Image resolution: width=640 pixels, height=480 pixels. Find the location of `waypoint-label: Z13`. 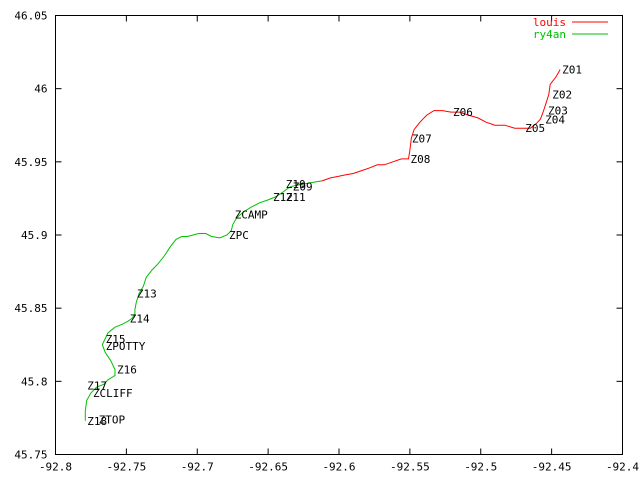

waypoint-label: Z13 is located at coordinates (147, 294).